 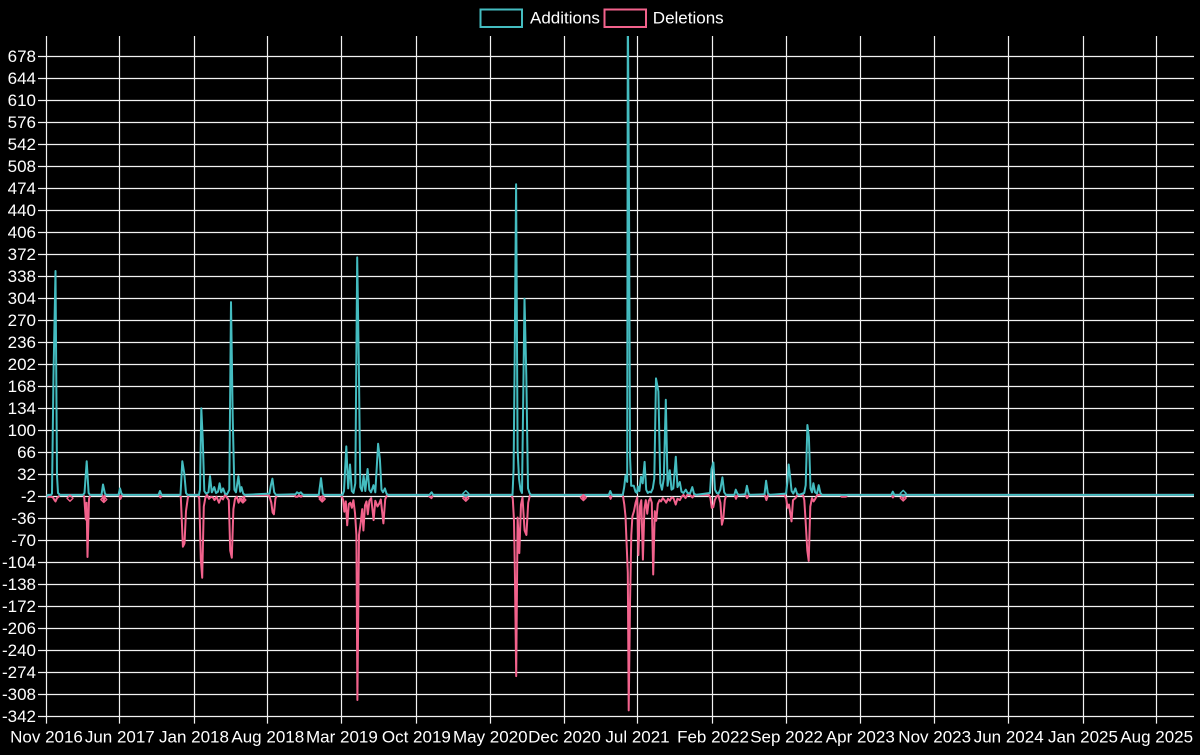 I want to click on svg-text: 338, so click(x=22, y=276).